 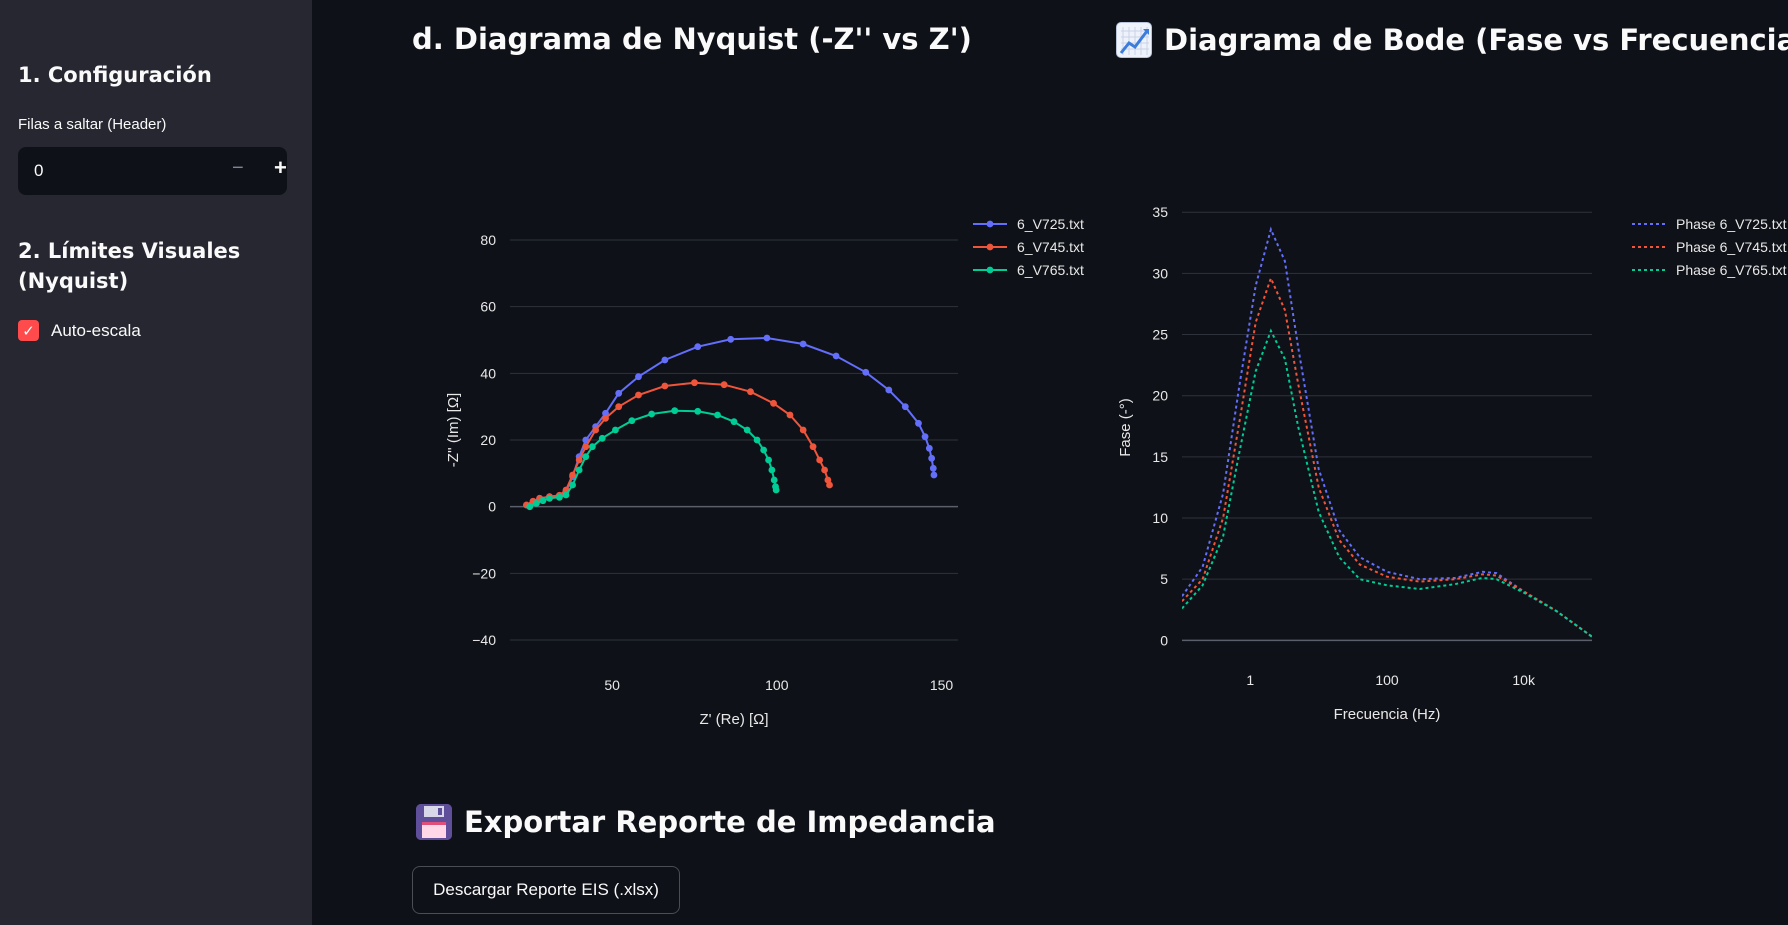 I want to click on x-tick-label: 50, so click(x=612, y=685).